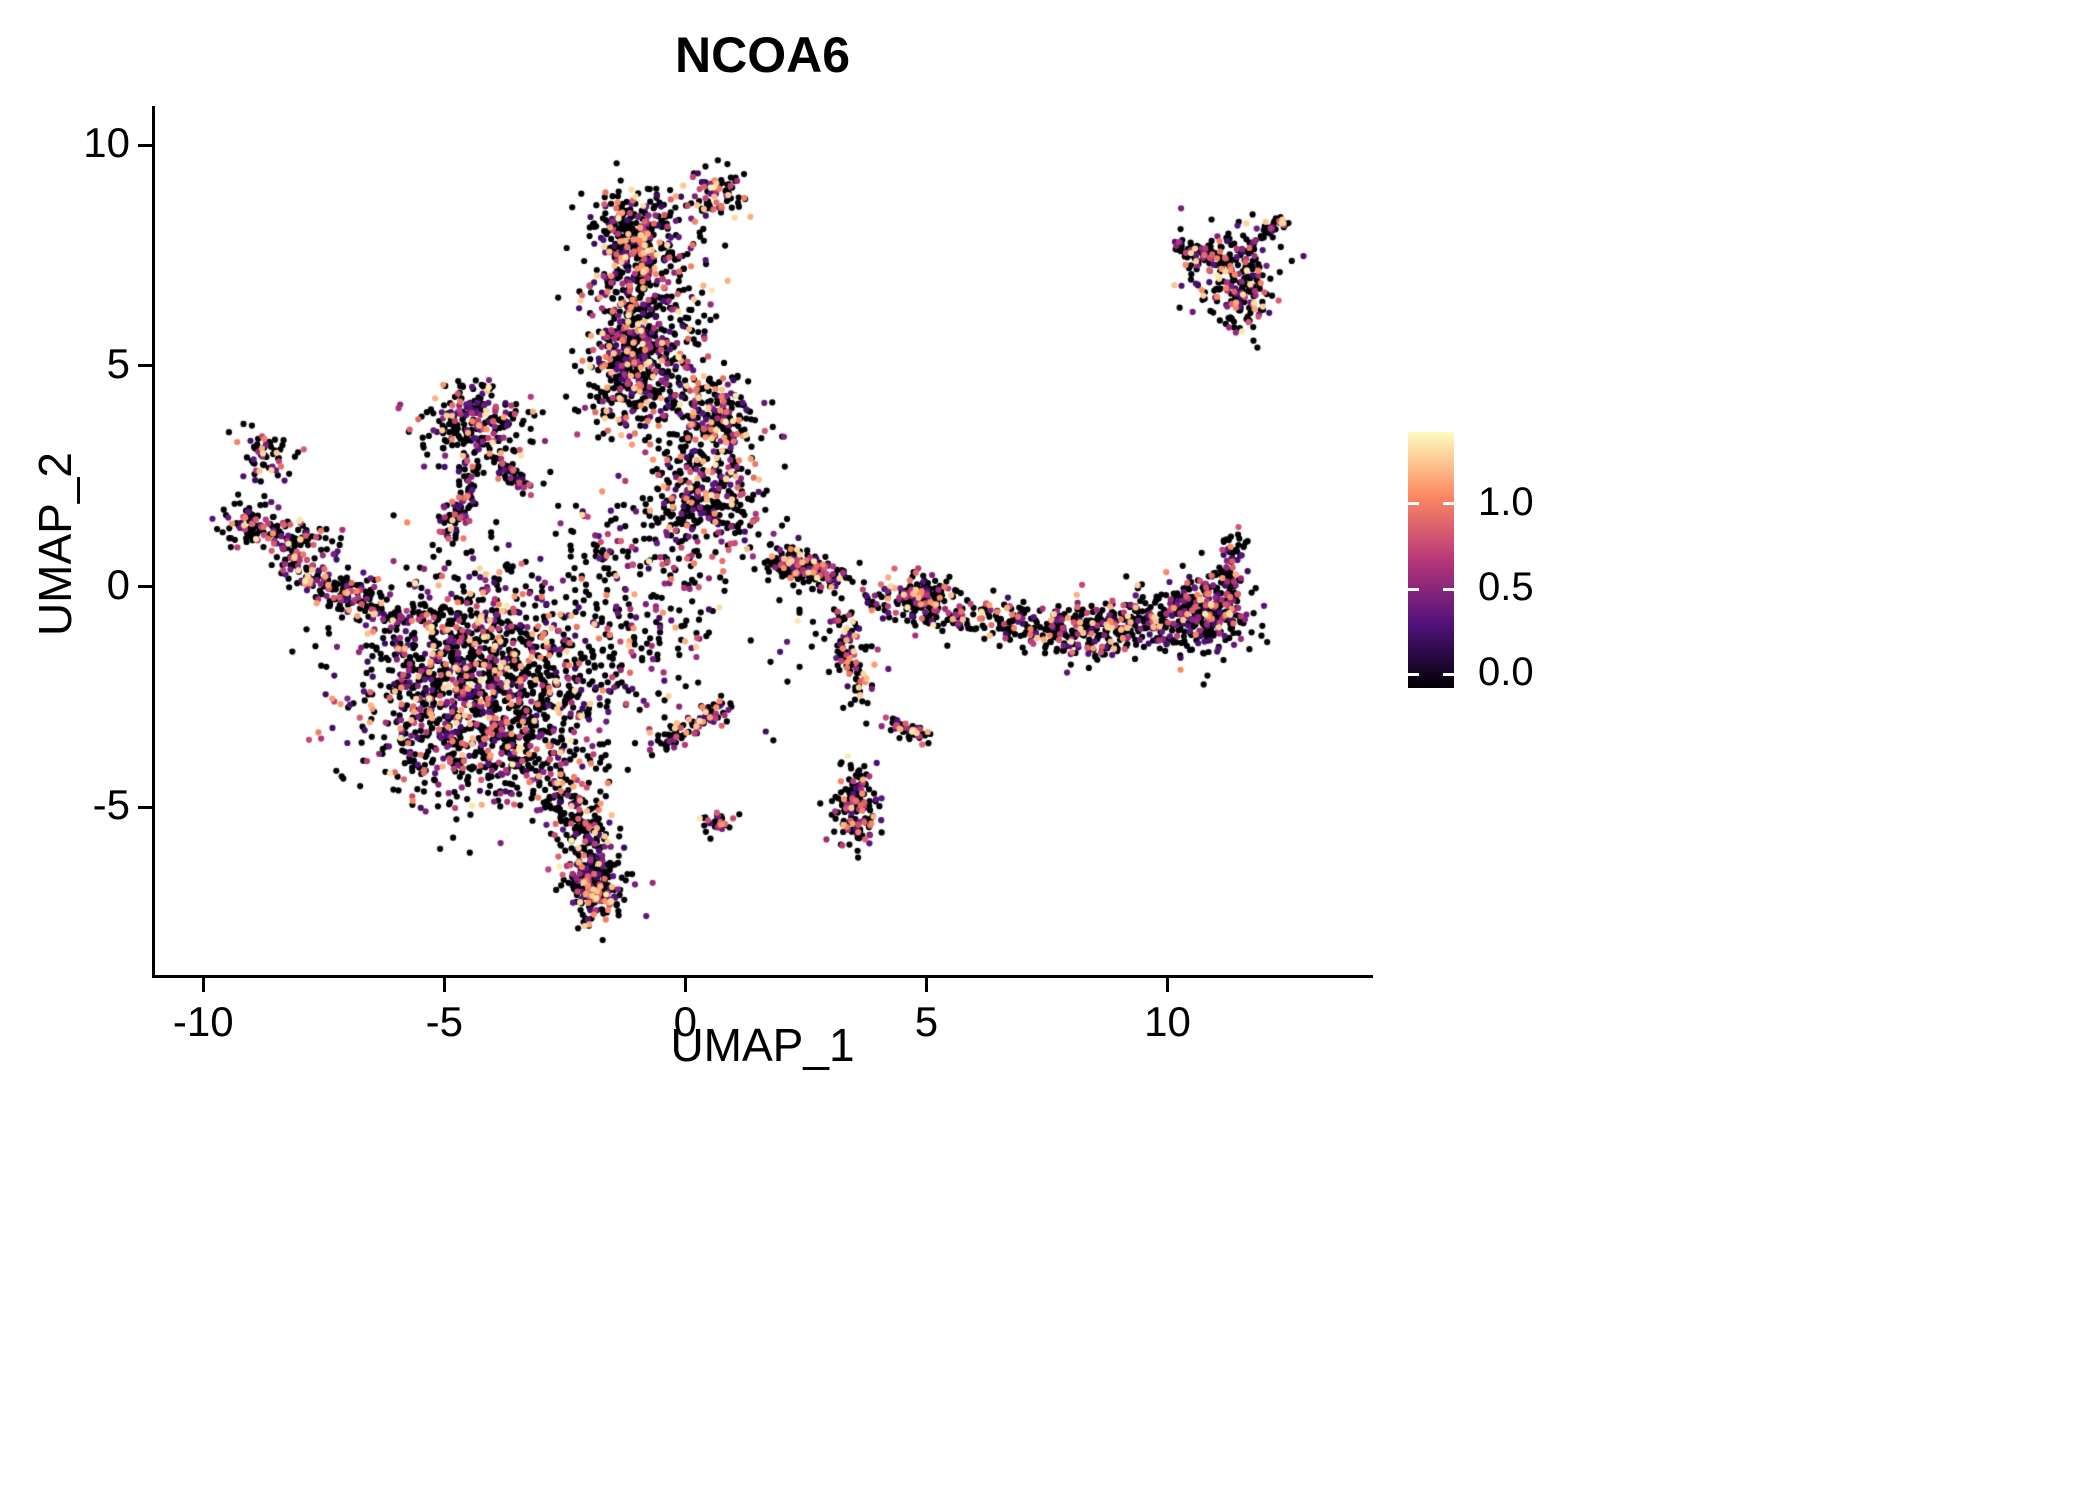 This screenshot has width=2100, height=1500. I want to click on x-tick-label: -5, so click(444, 1021).